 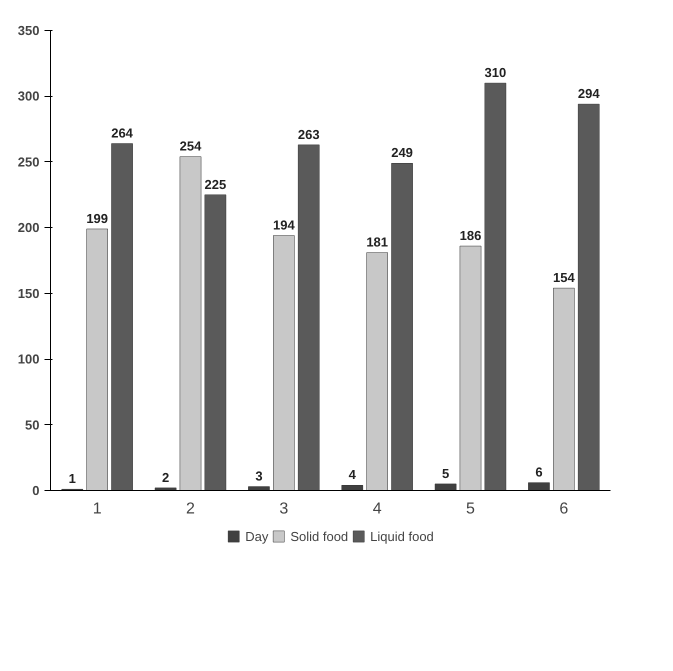 I want to click on y-tick-label: 300, so click(x=29, y=96).